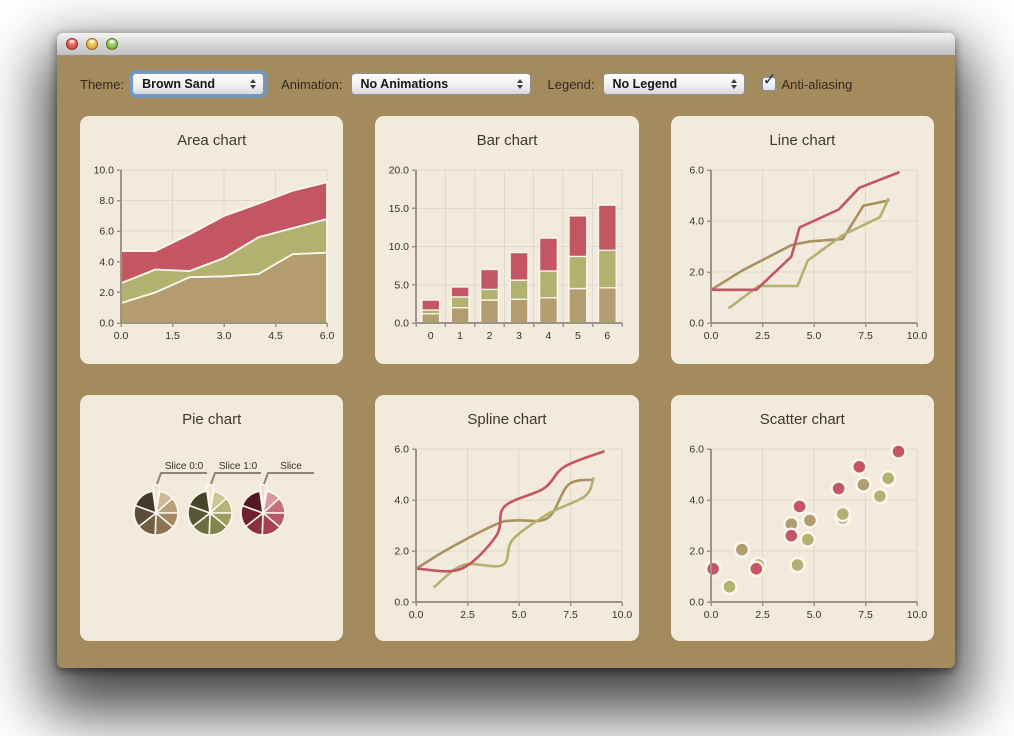  Describe the element at coordinates (801, 244) in the screenshot. I see `line-series-brown` at that location.